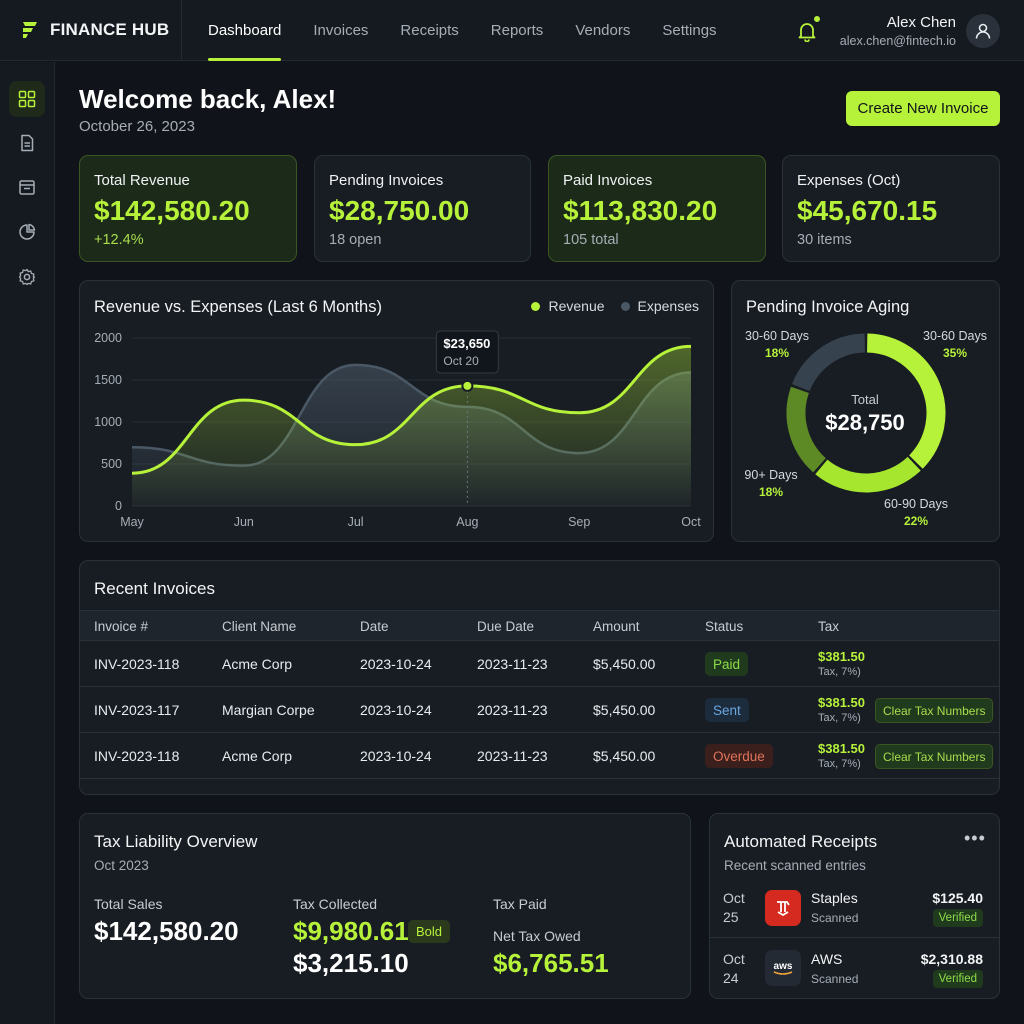 Image resolution: width=1024 pixels, height=1024 pixels. What do you see at coordinates (396, 710) in the screenshot?
I see `invoice-date: 2023-10-24` at bounding box center [396, 710].